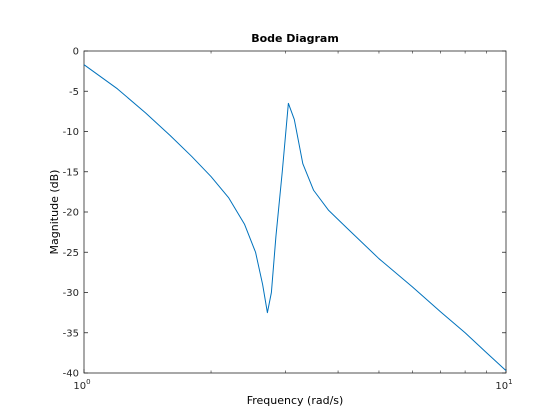 The image size is (560, 420). What do you see at coordinates (71, 253) in the screenshot?
I see `y-tick-label: -25` at bounding box center [71, 253].